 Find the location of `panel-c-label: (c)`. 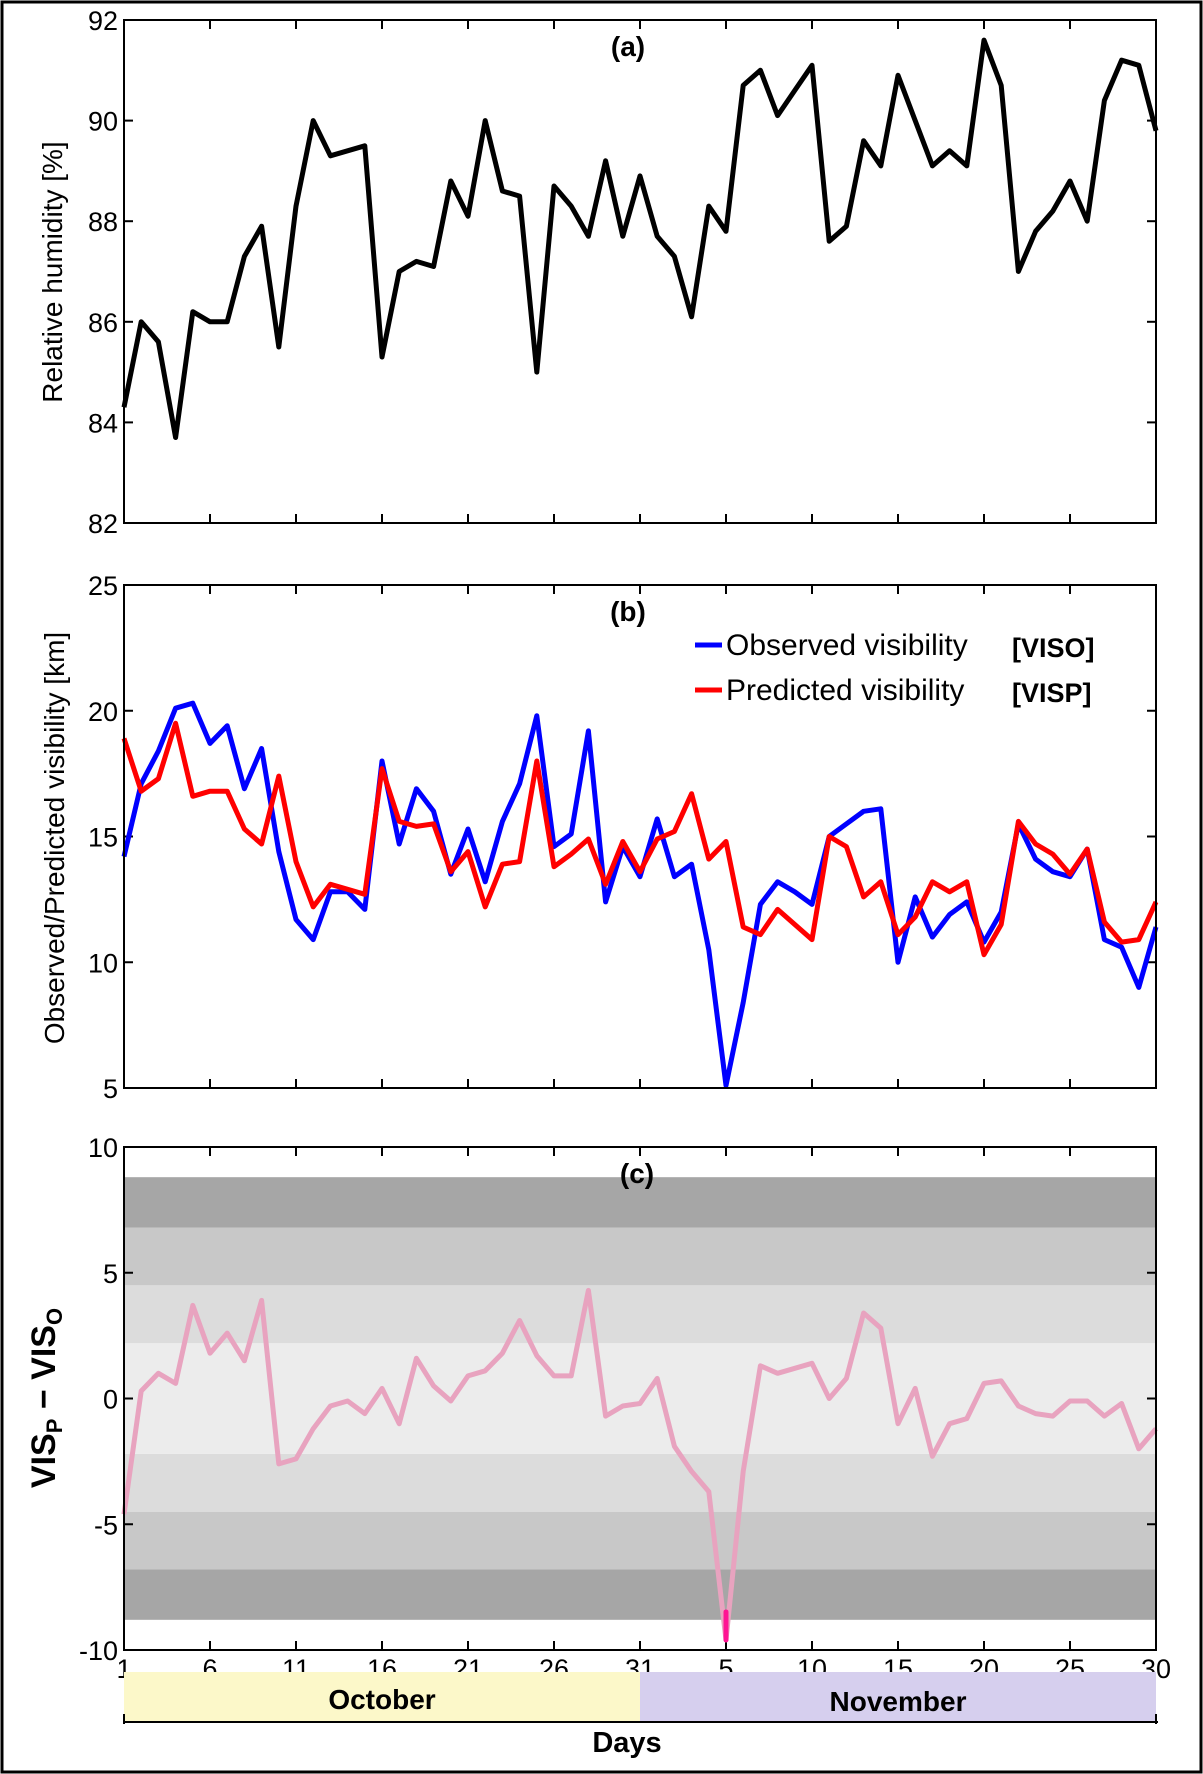

panel-c-label: (c) is located at coordinates (637, 1173).